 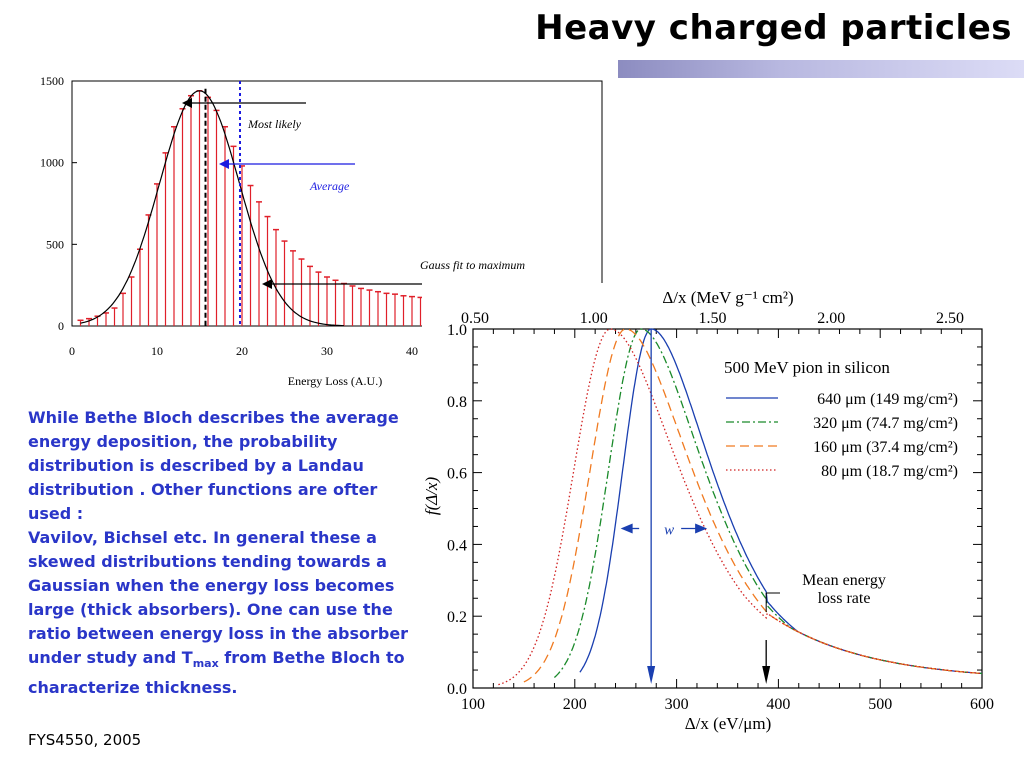 I want to click on legend-entry: 640 μm (149 mg/cm²), so click(x=887, y=399).